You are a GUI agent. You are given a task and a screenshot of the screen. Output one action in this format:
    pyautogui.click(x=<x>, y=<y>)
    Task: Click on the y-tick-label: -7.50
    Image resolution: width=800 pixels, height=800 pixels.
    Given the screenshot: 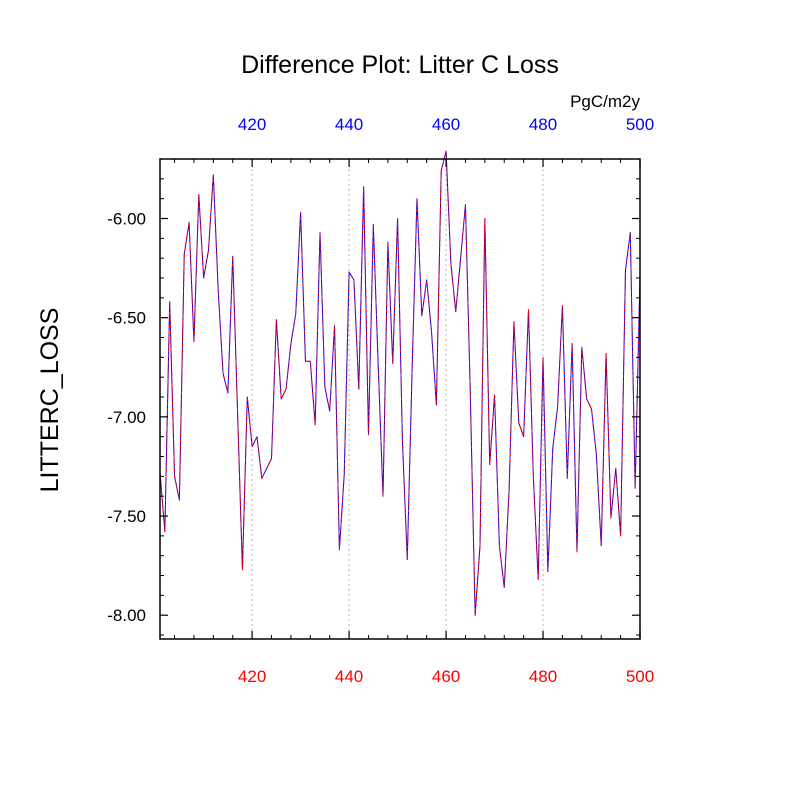 What is the action you would take?
    pyautogui.click(x=126, y=516)
    